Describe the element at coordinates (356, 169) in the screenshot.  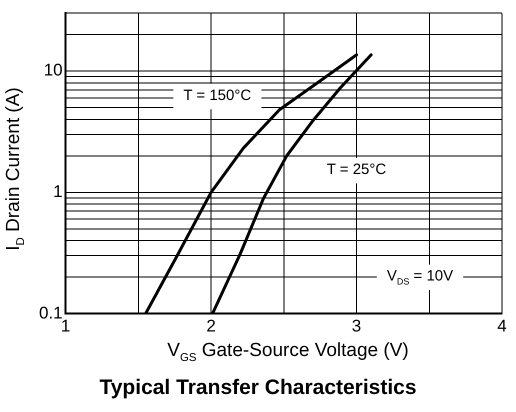
I see `text: T = 25°C` at that location.